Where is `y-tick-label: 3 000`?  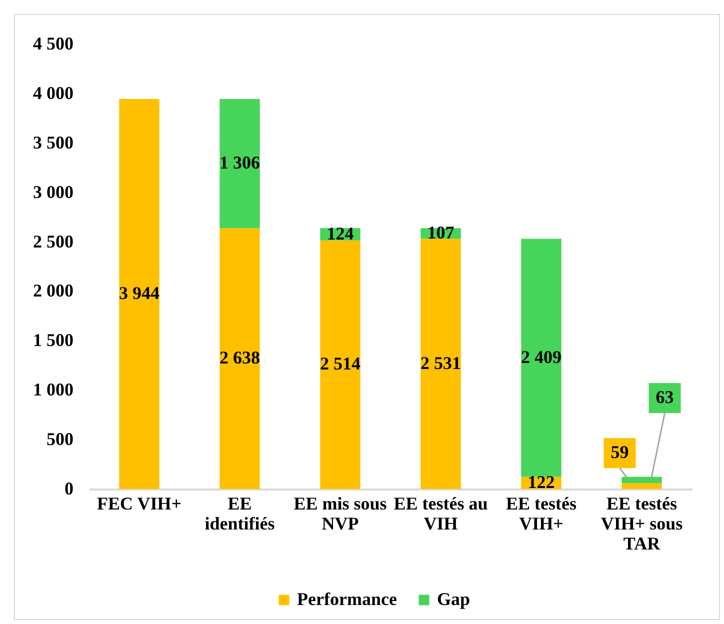
y-tick-label: 3 000 is located at coordinates (53, 192).